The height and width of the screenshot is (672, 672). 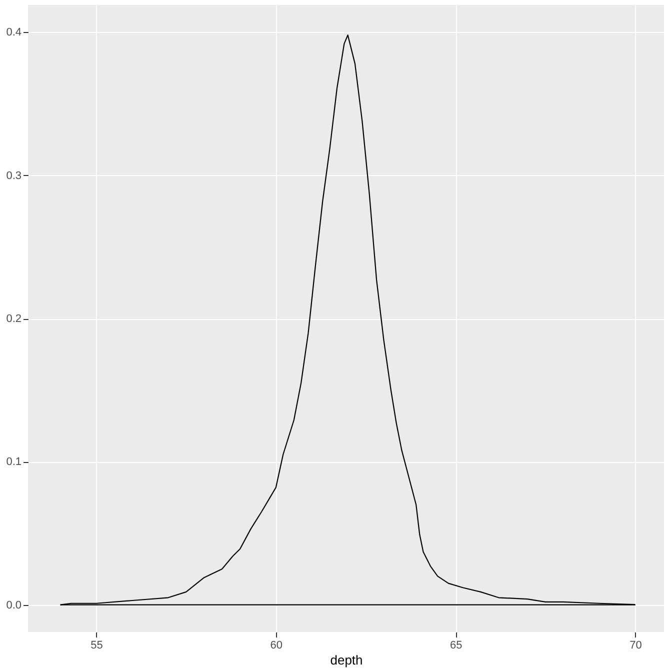 What do you see at coordinates (14, 605) in the screenshot?
I see `y-tick-label: 0.0` at bounding box center [14, 605].